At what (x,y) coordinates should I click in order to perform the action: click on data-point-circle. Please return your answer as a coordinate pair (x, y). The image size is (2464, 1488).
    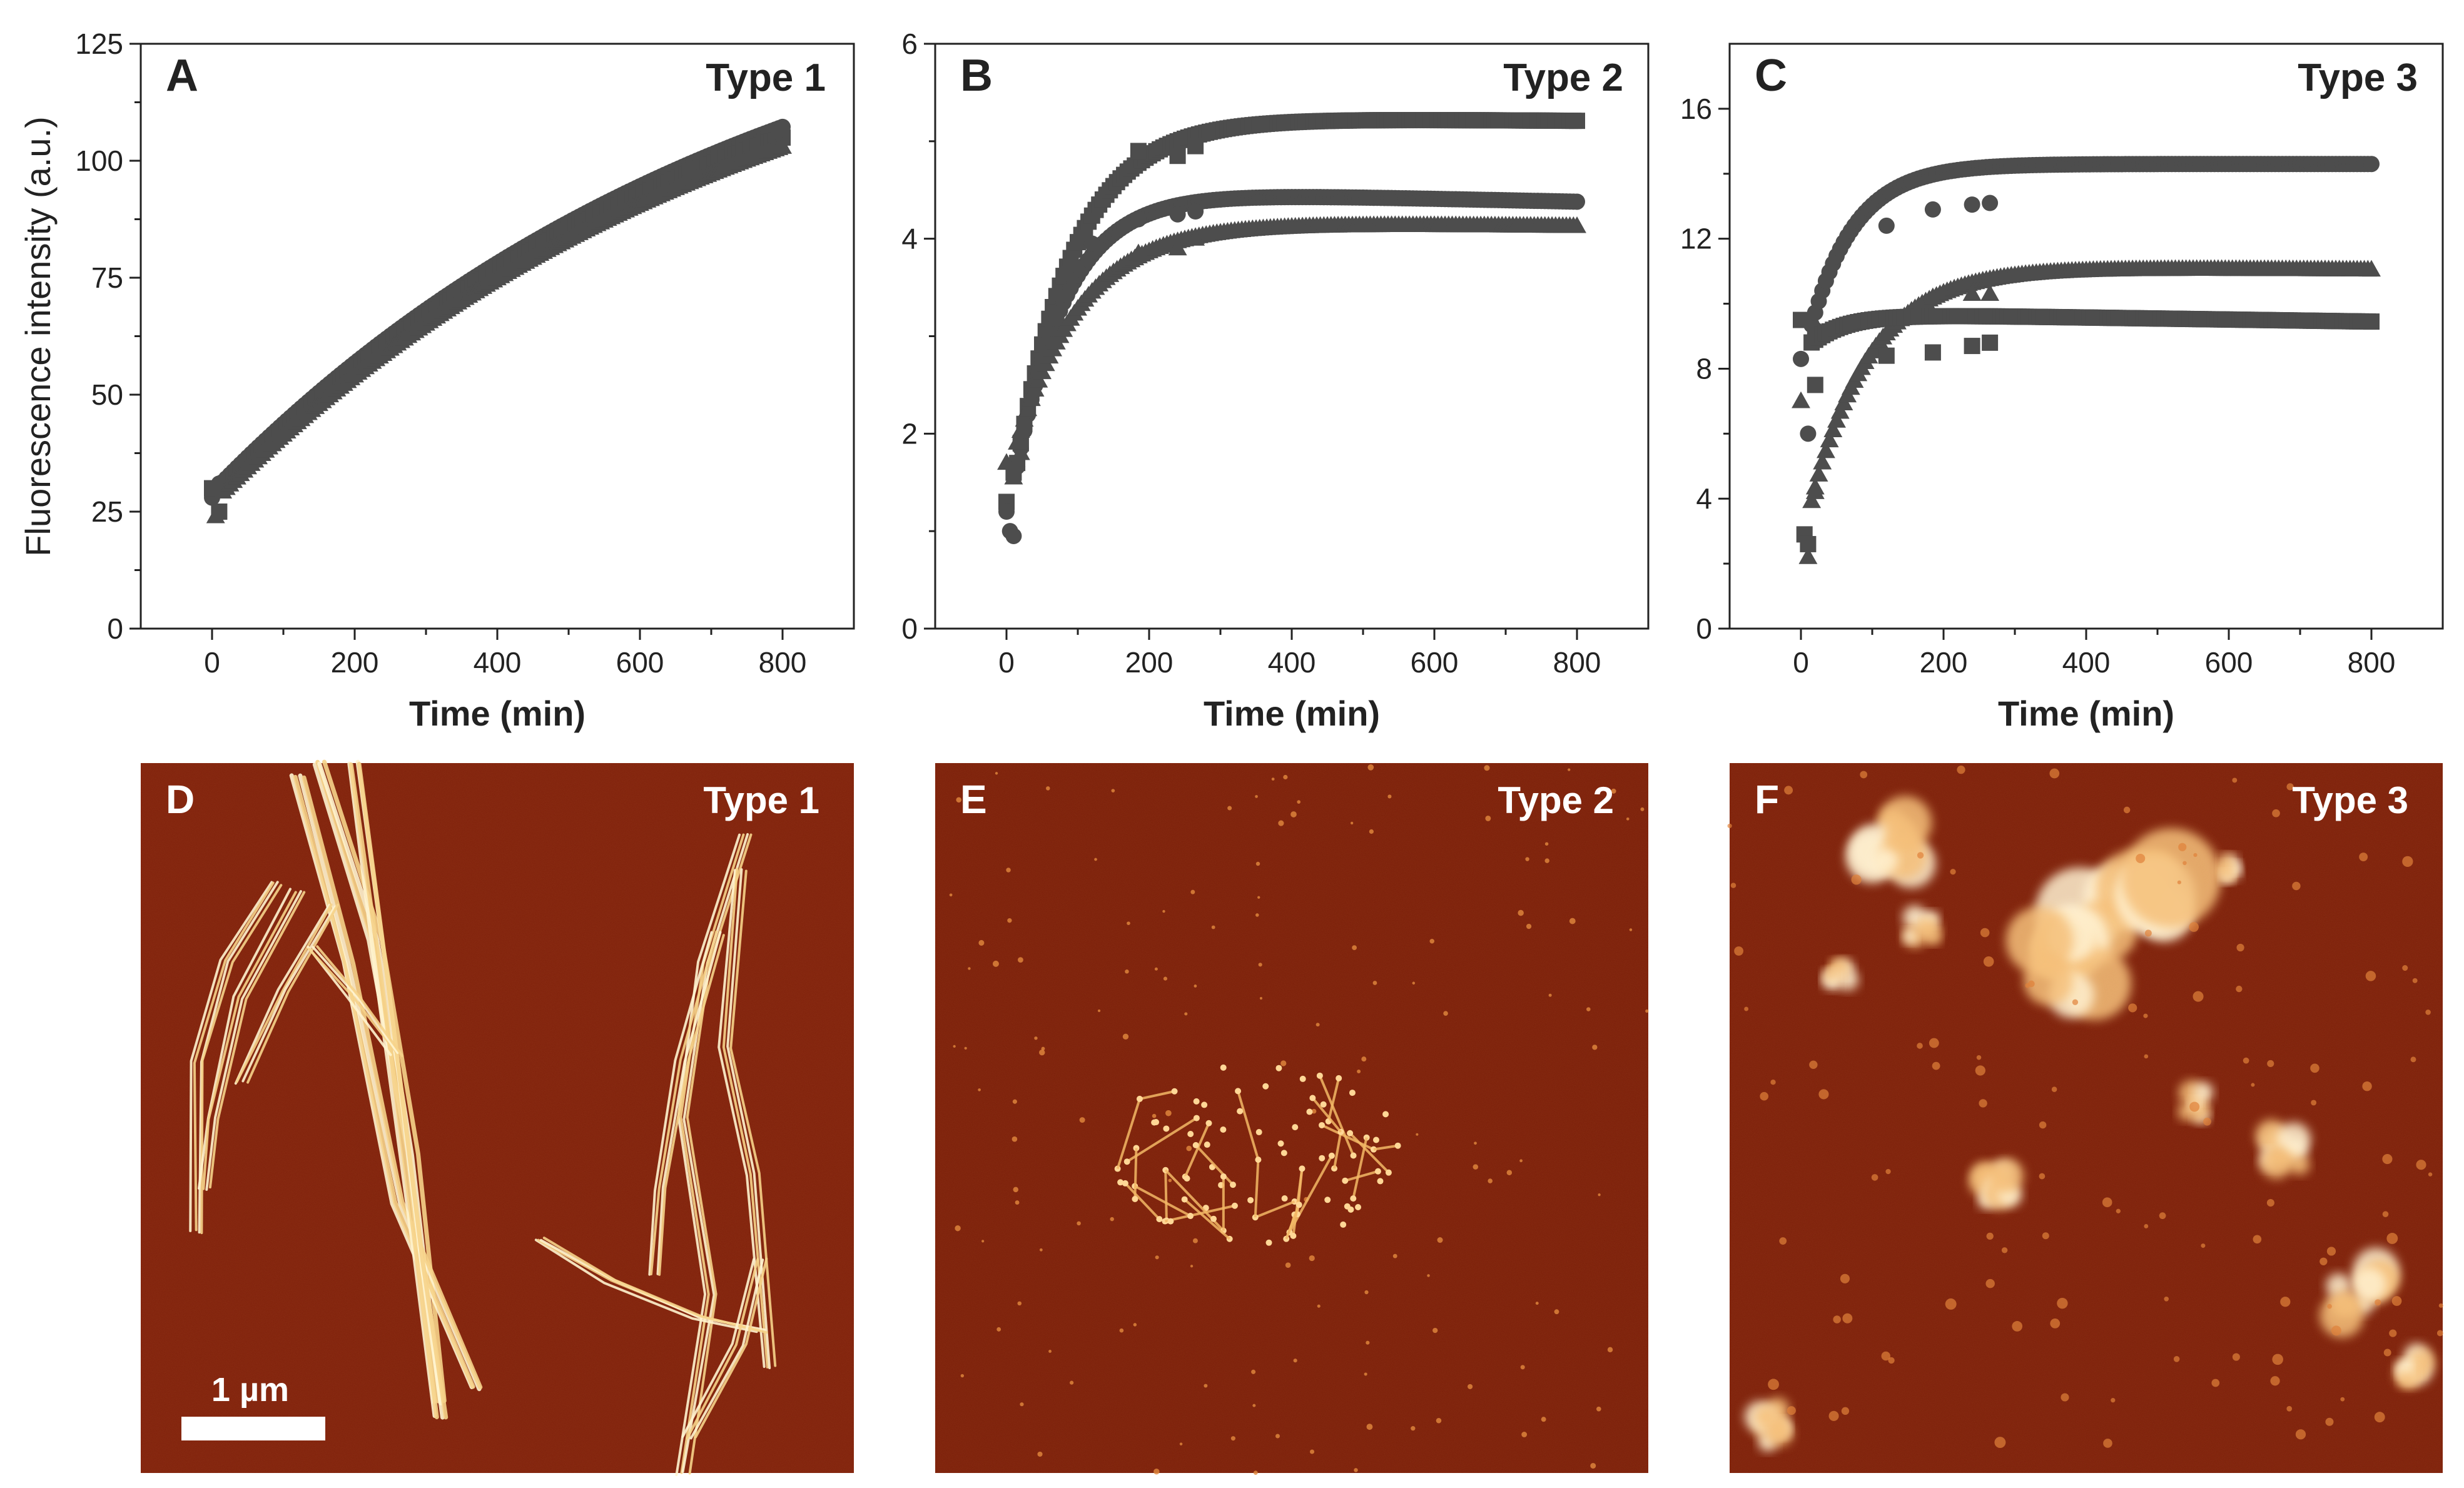
    Looking at the image, I should click on (1801, 358).